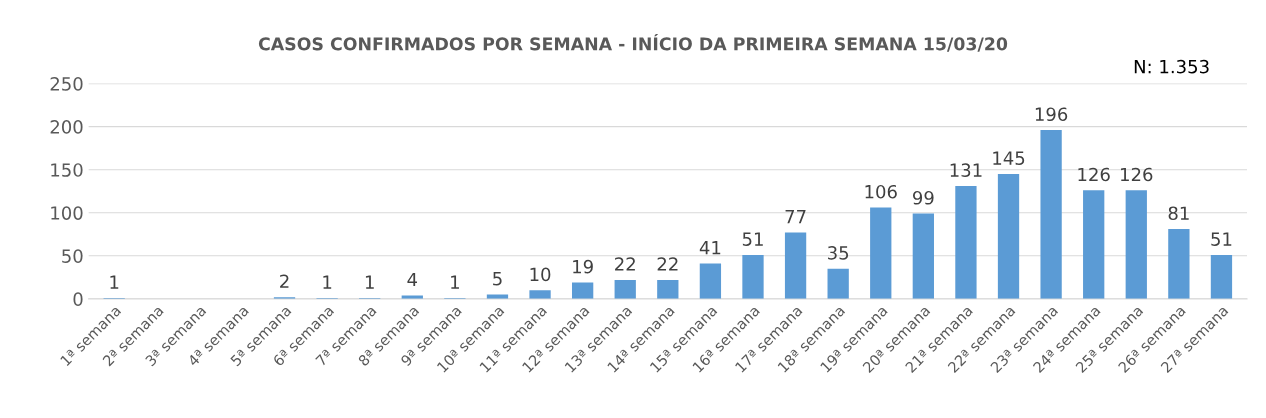  I want to click on y-tick-label: 100, so click(67, 213).